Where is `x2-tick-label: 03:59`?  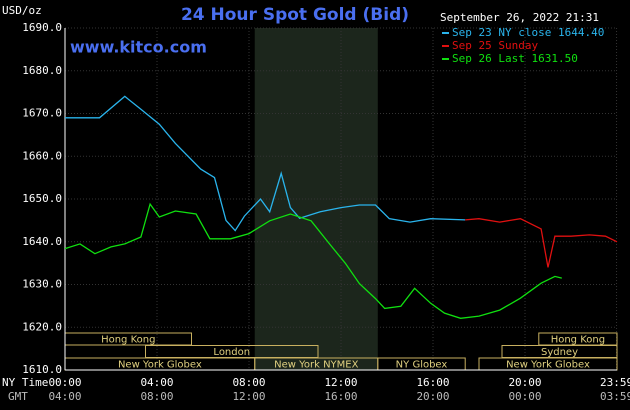
x2-tick-label: 03:59 is located at coordinates (615, 396).